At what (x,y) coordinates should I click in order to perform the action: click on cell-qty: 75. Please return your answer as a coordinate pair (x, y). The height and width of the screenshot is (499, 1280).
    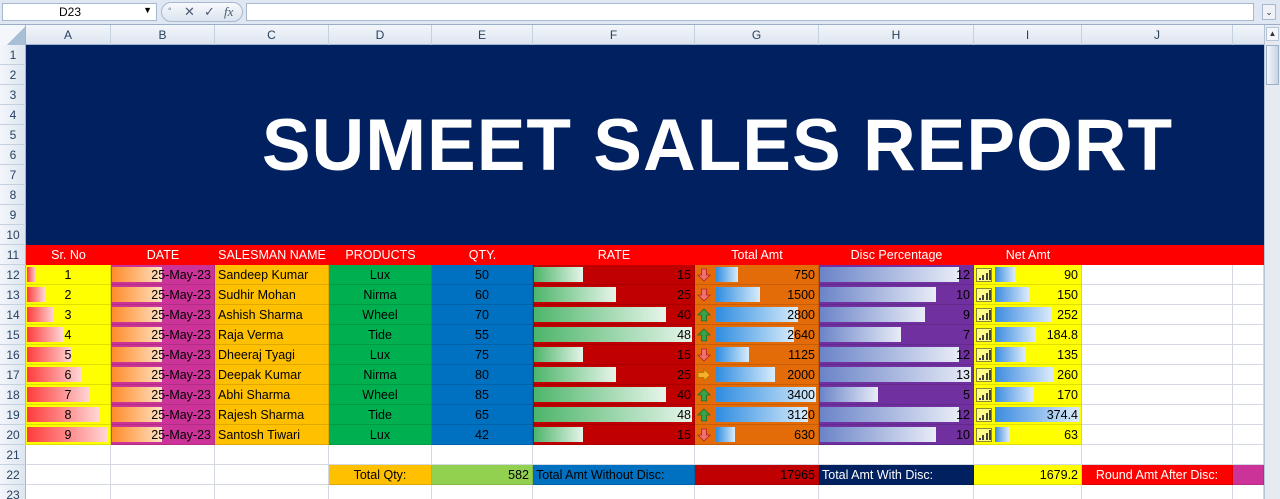
    Looking at the image, I should click on (482, 355).